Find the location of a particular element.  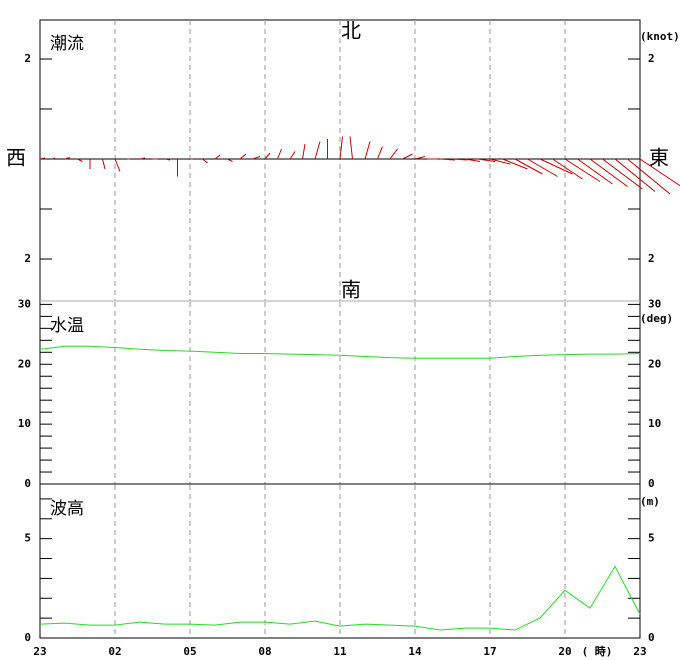

x-tick-label: 14 is located at coordinates (415, 651).